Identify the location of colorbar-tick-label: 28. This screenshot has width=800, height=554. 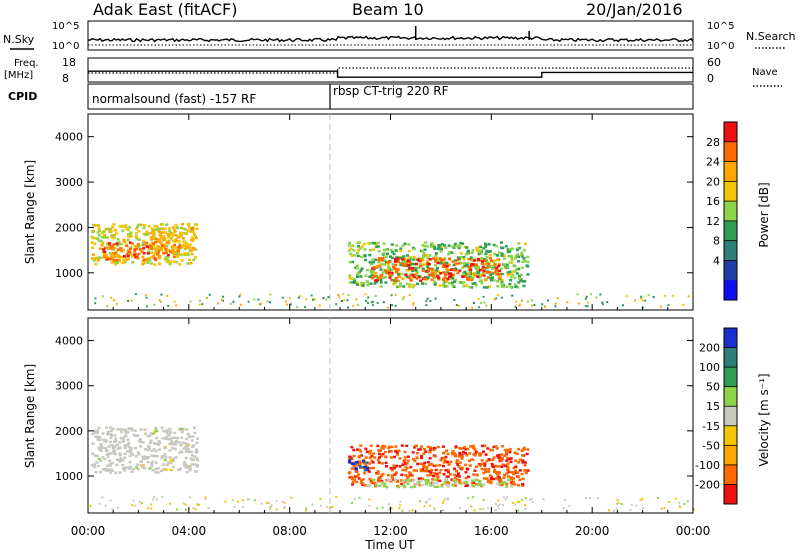
(713, 142).